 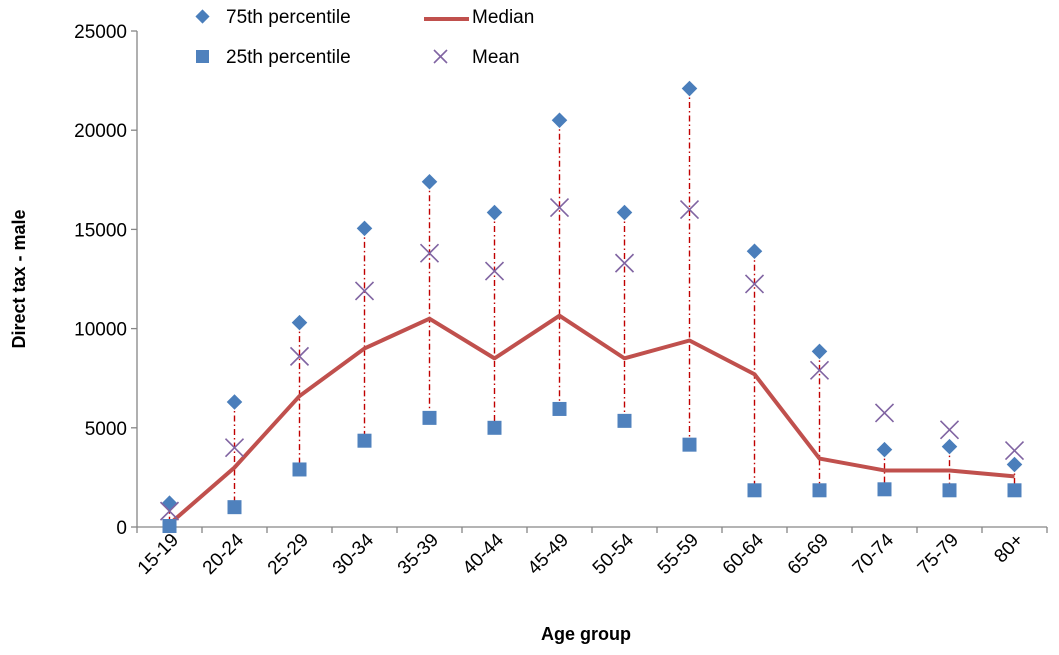 What do you see at coordinates (1014, 490) in the screenshot?
I see `25th-percentile-point-80+` at bounding box center [1014, 490].